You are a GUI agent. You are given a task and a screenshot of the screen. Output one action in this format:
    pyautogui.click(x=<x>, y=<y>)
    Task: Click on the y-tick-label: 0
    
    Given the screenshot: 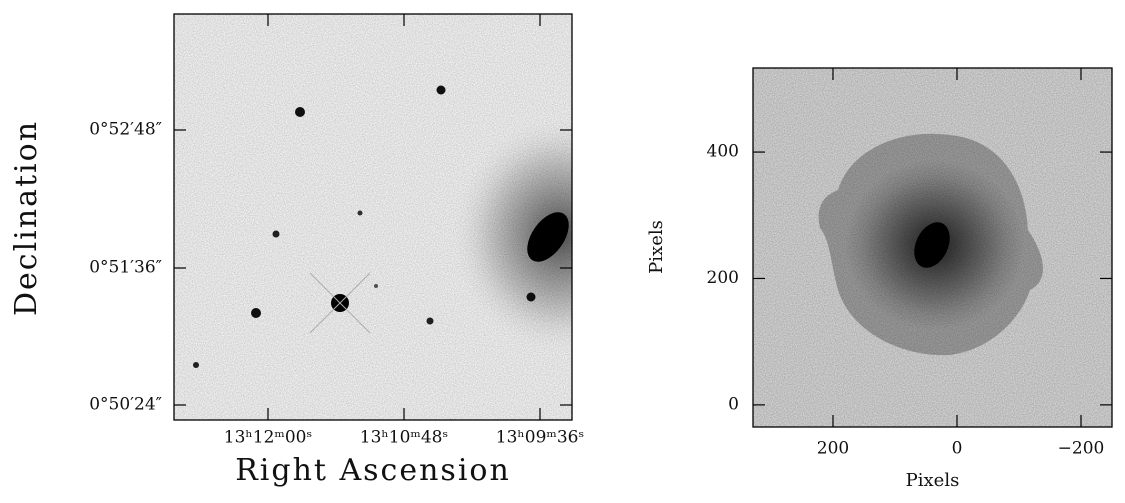 What is the action you would take?
    pyautogui.click(x=733, y=404)
    